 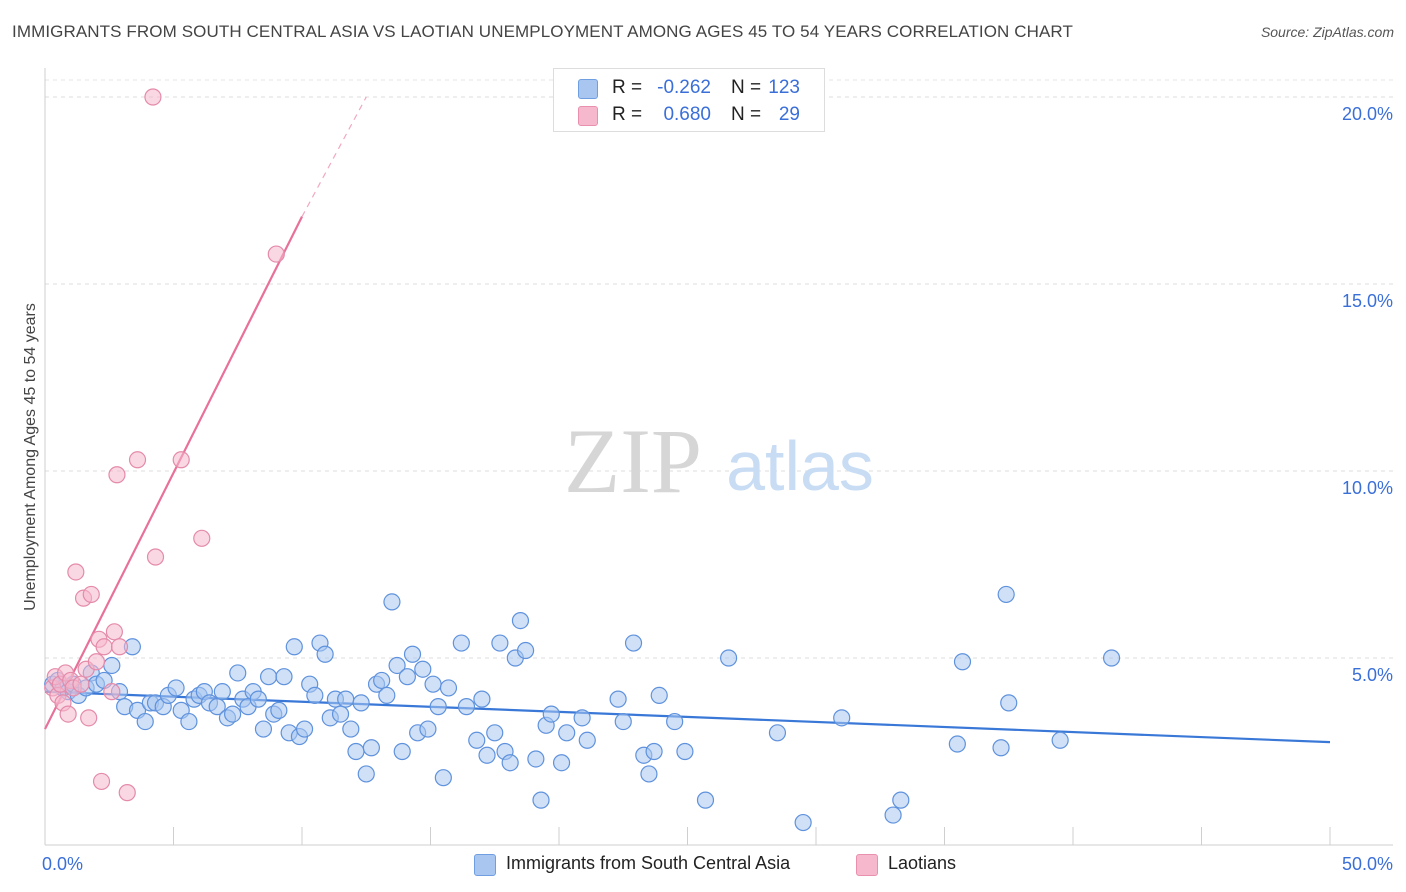 What do you see at coordinates (1367, 488) in the screenshot?
I see `y-tick-label: 10.0%` at bounding box center [1367, 488].